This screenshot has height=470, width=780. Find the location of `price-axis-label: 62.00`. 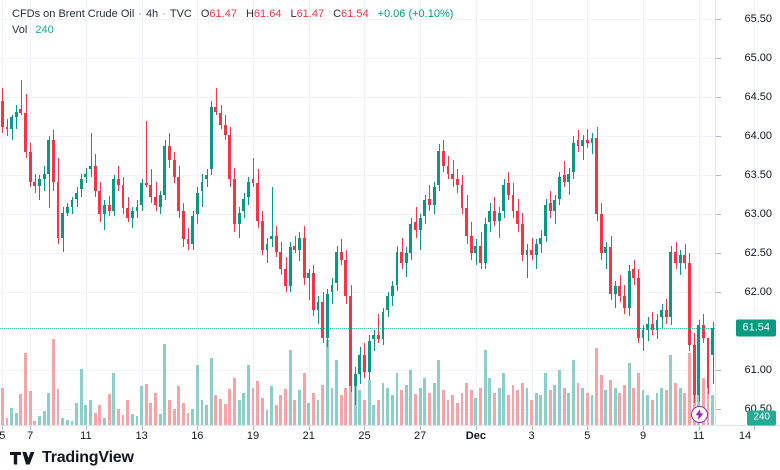

price-axis-label: 62.00 is located at coordinates (758, 292).